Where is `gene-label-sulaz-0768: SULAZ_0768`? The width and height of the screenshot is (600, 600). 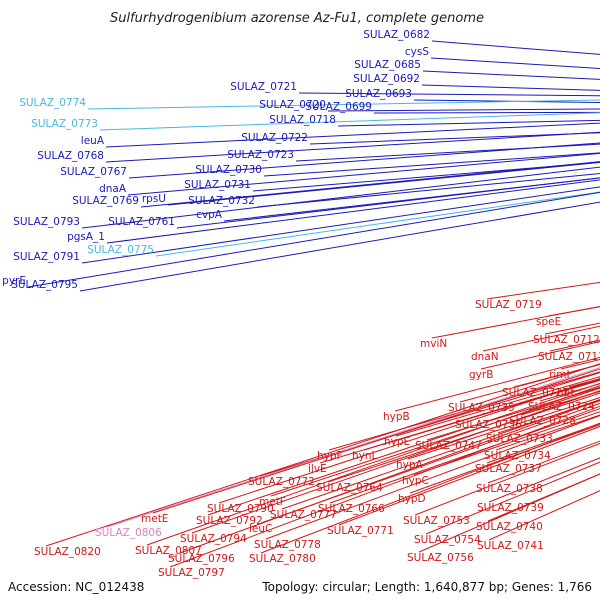 gene-label-sulaz-0768: SULAZ_0768 is located at coordinates (70, 156).